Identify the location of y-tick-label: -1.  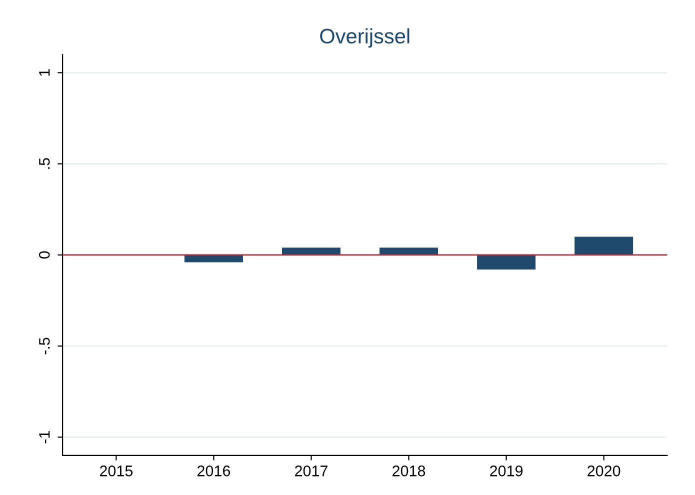
(44, 437).